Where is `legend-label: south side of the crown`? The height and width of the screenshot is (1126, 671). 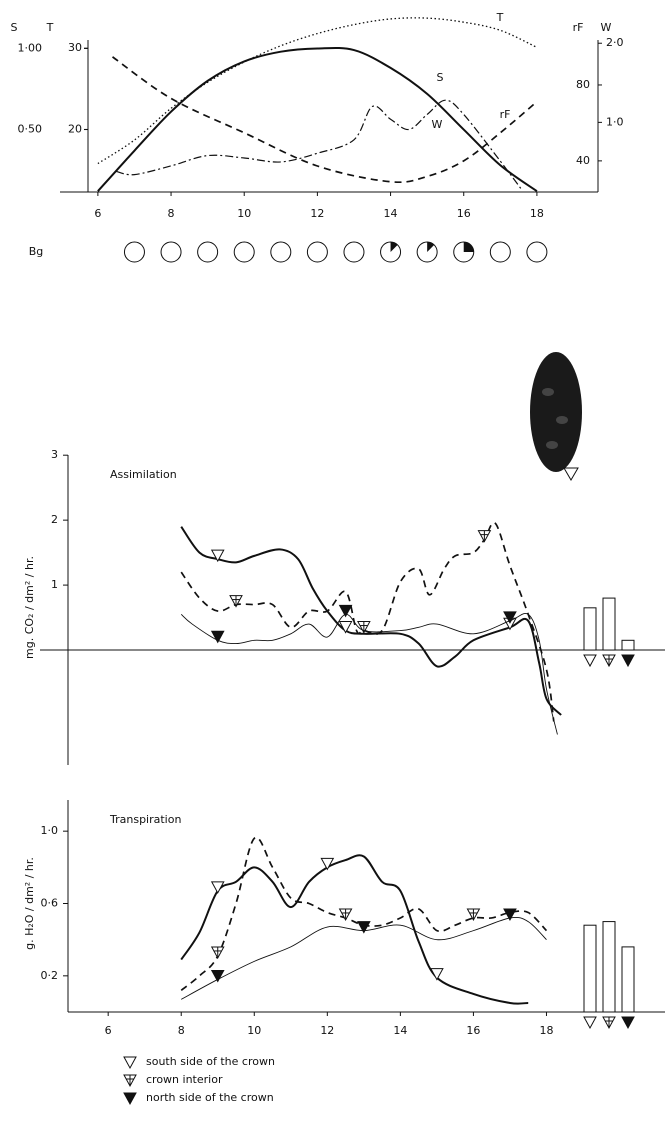 legend-label: south side of the crown is located at coordinates (210, 1061).